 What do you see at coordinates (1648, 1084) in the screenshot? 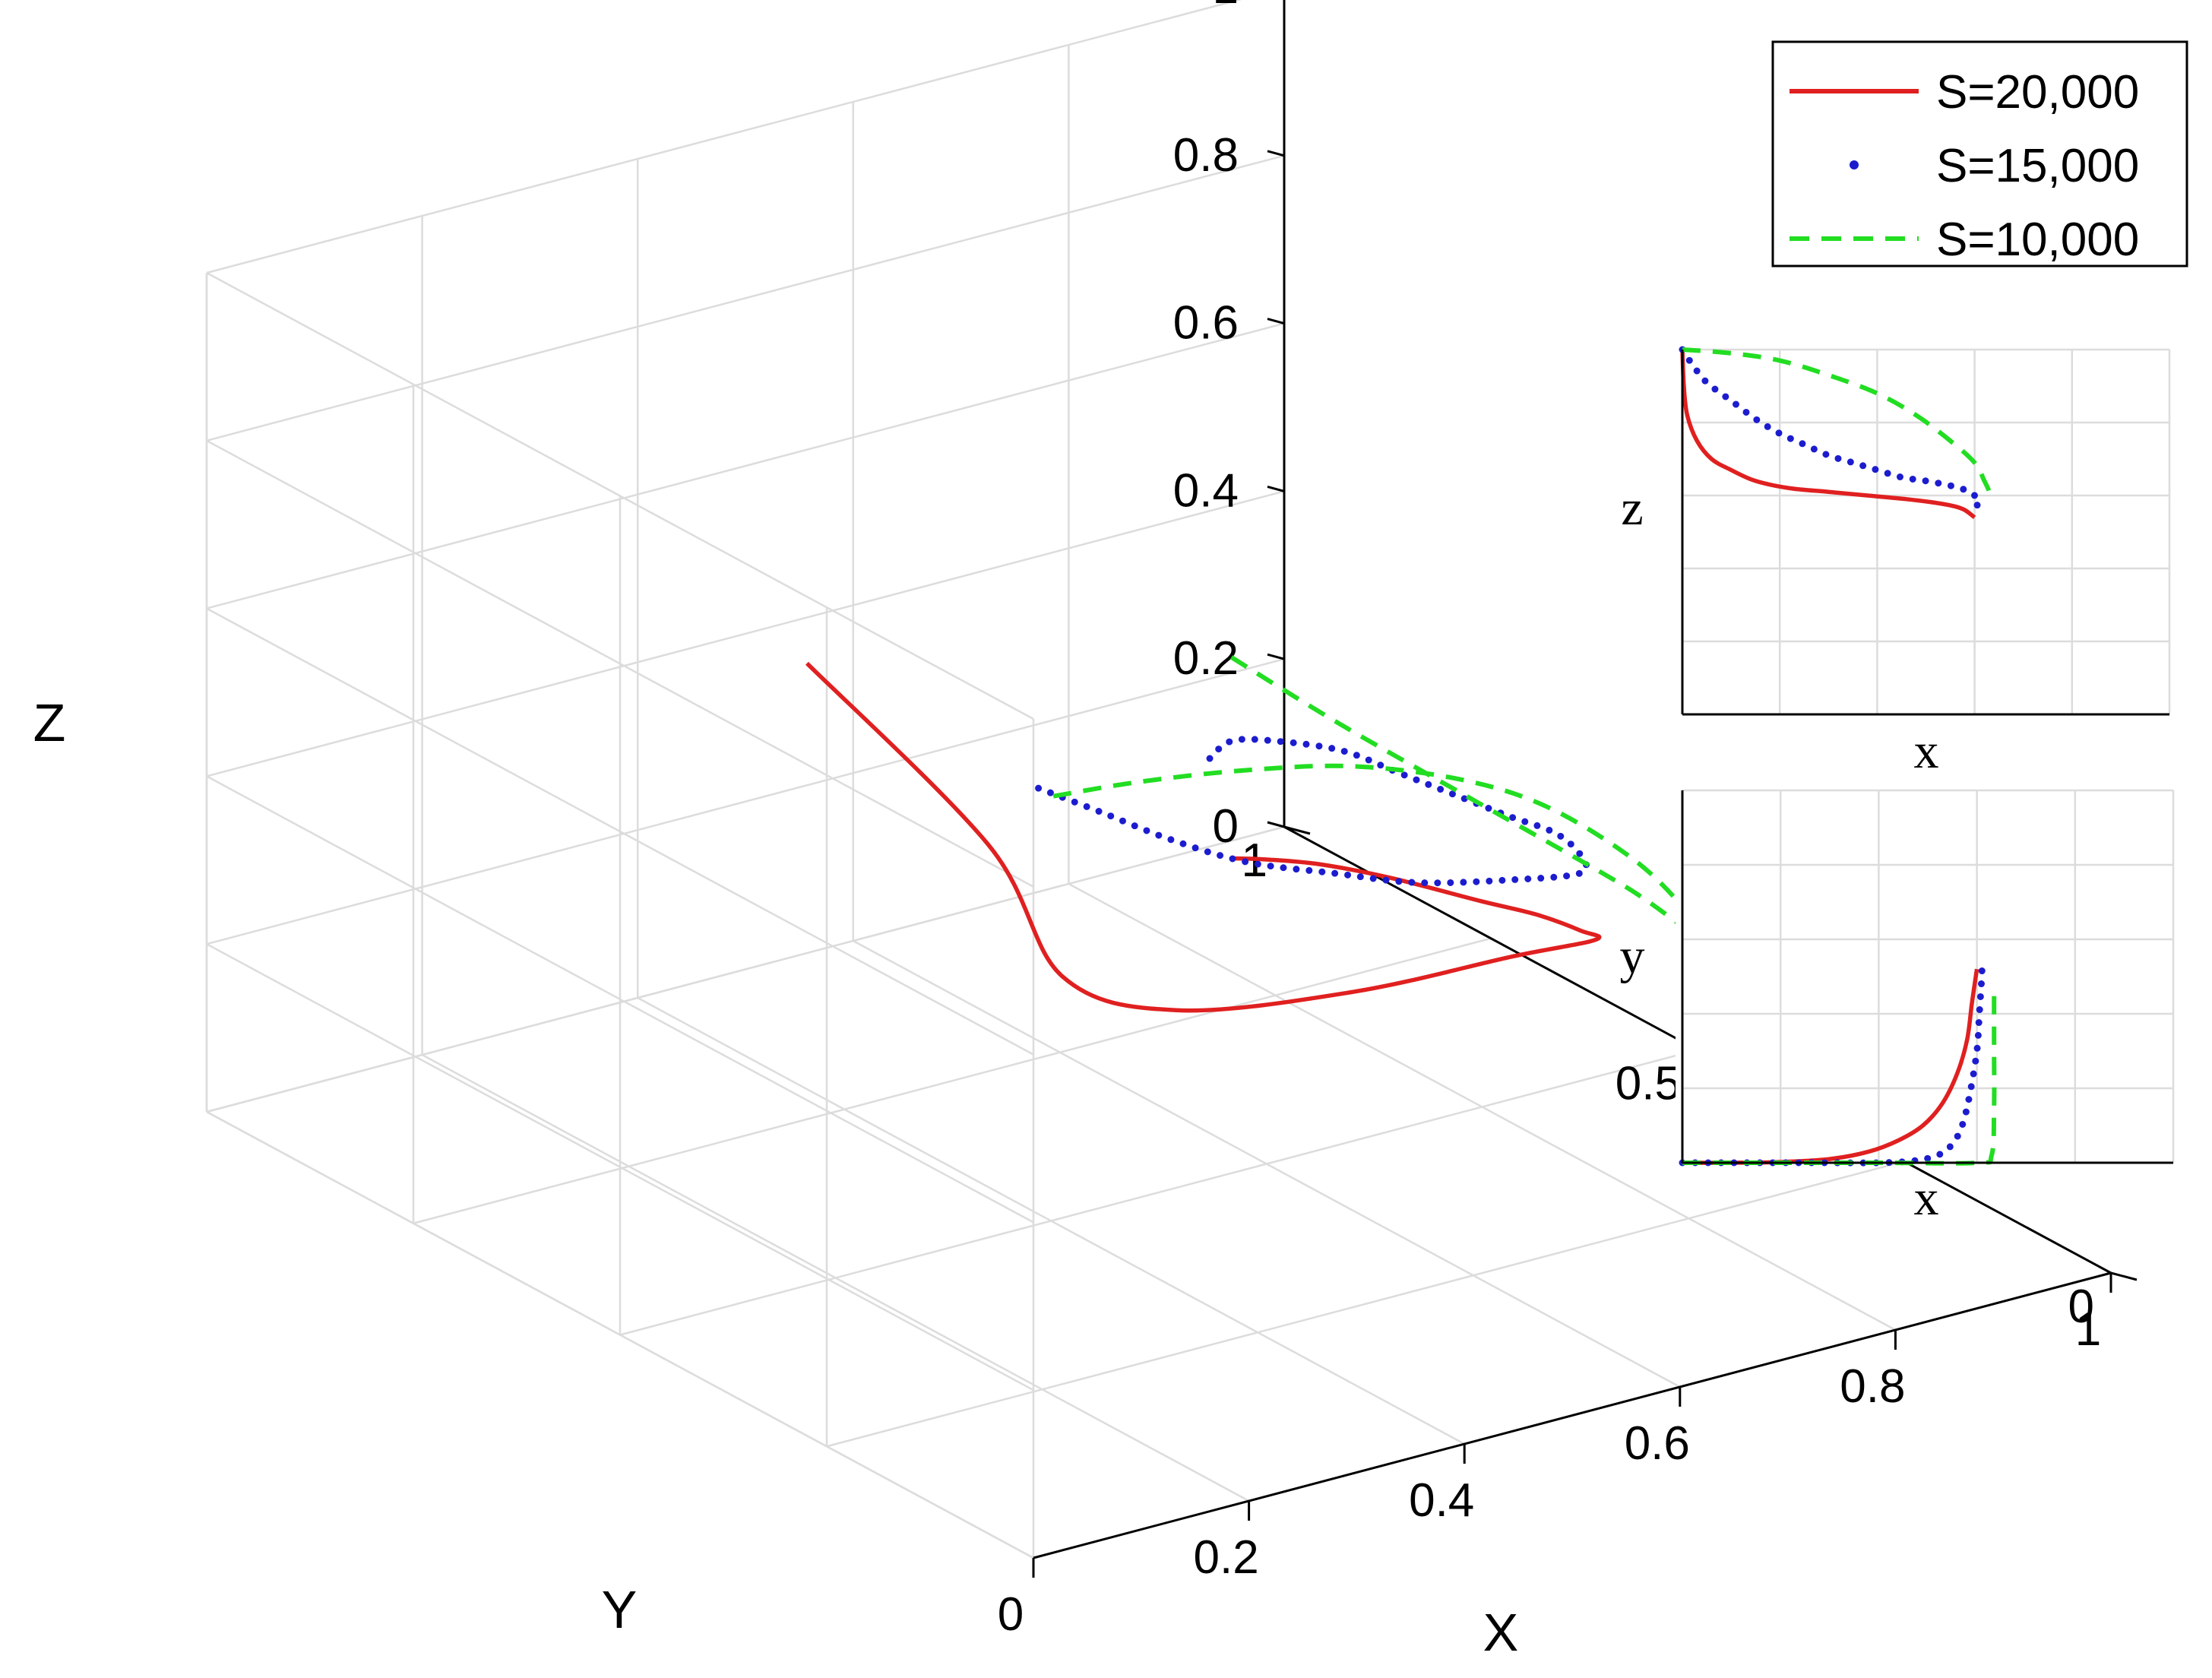
I see `y-tick-label: 0.5` at bounding box center [1648, 1084].